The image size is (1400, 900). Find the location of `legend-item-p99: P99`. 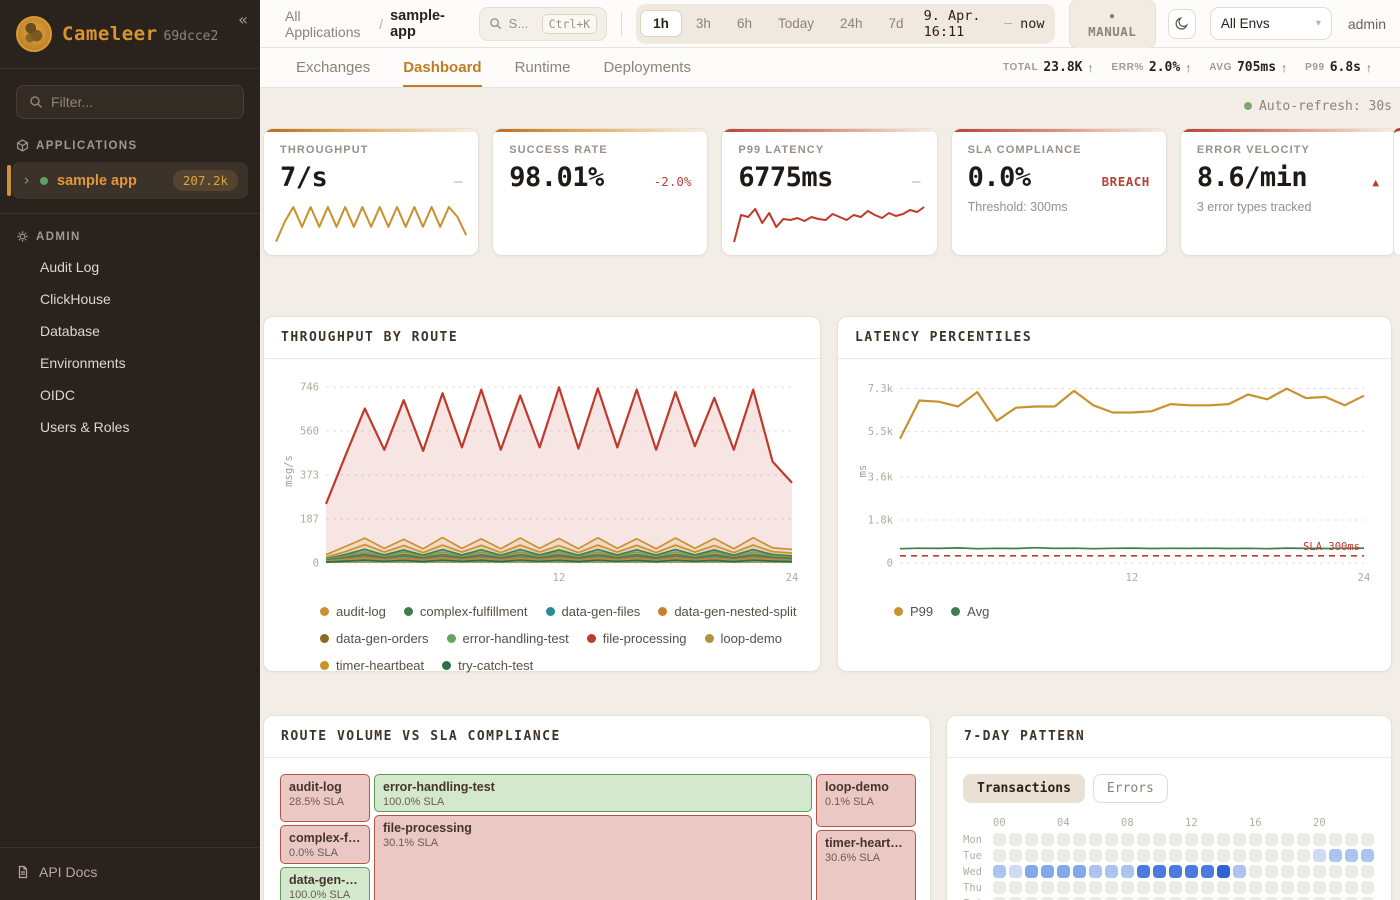

legend-item-p99: P99 is located at coordinates (913, 611).